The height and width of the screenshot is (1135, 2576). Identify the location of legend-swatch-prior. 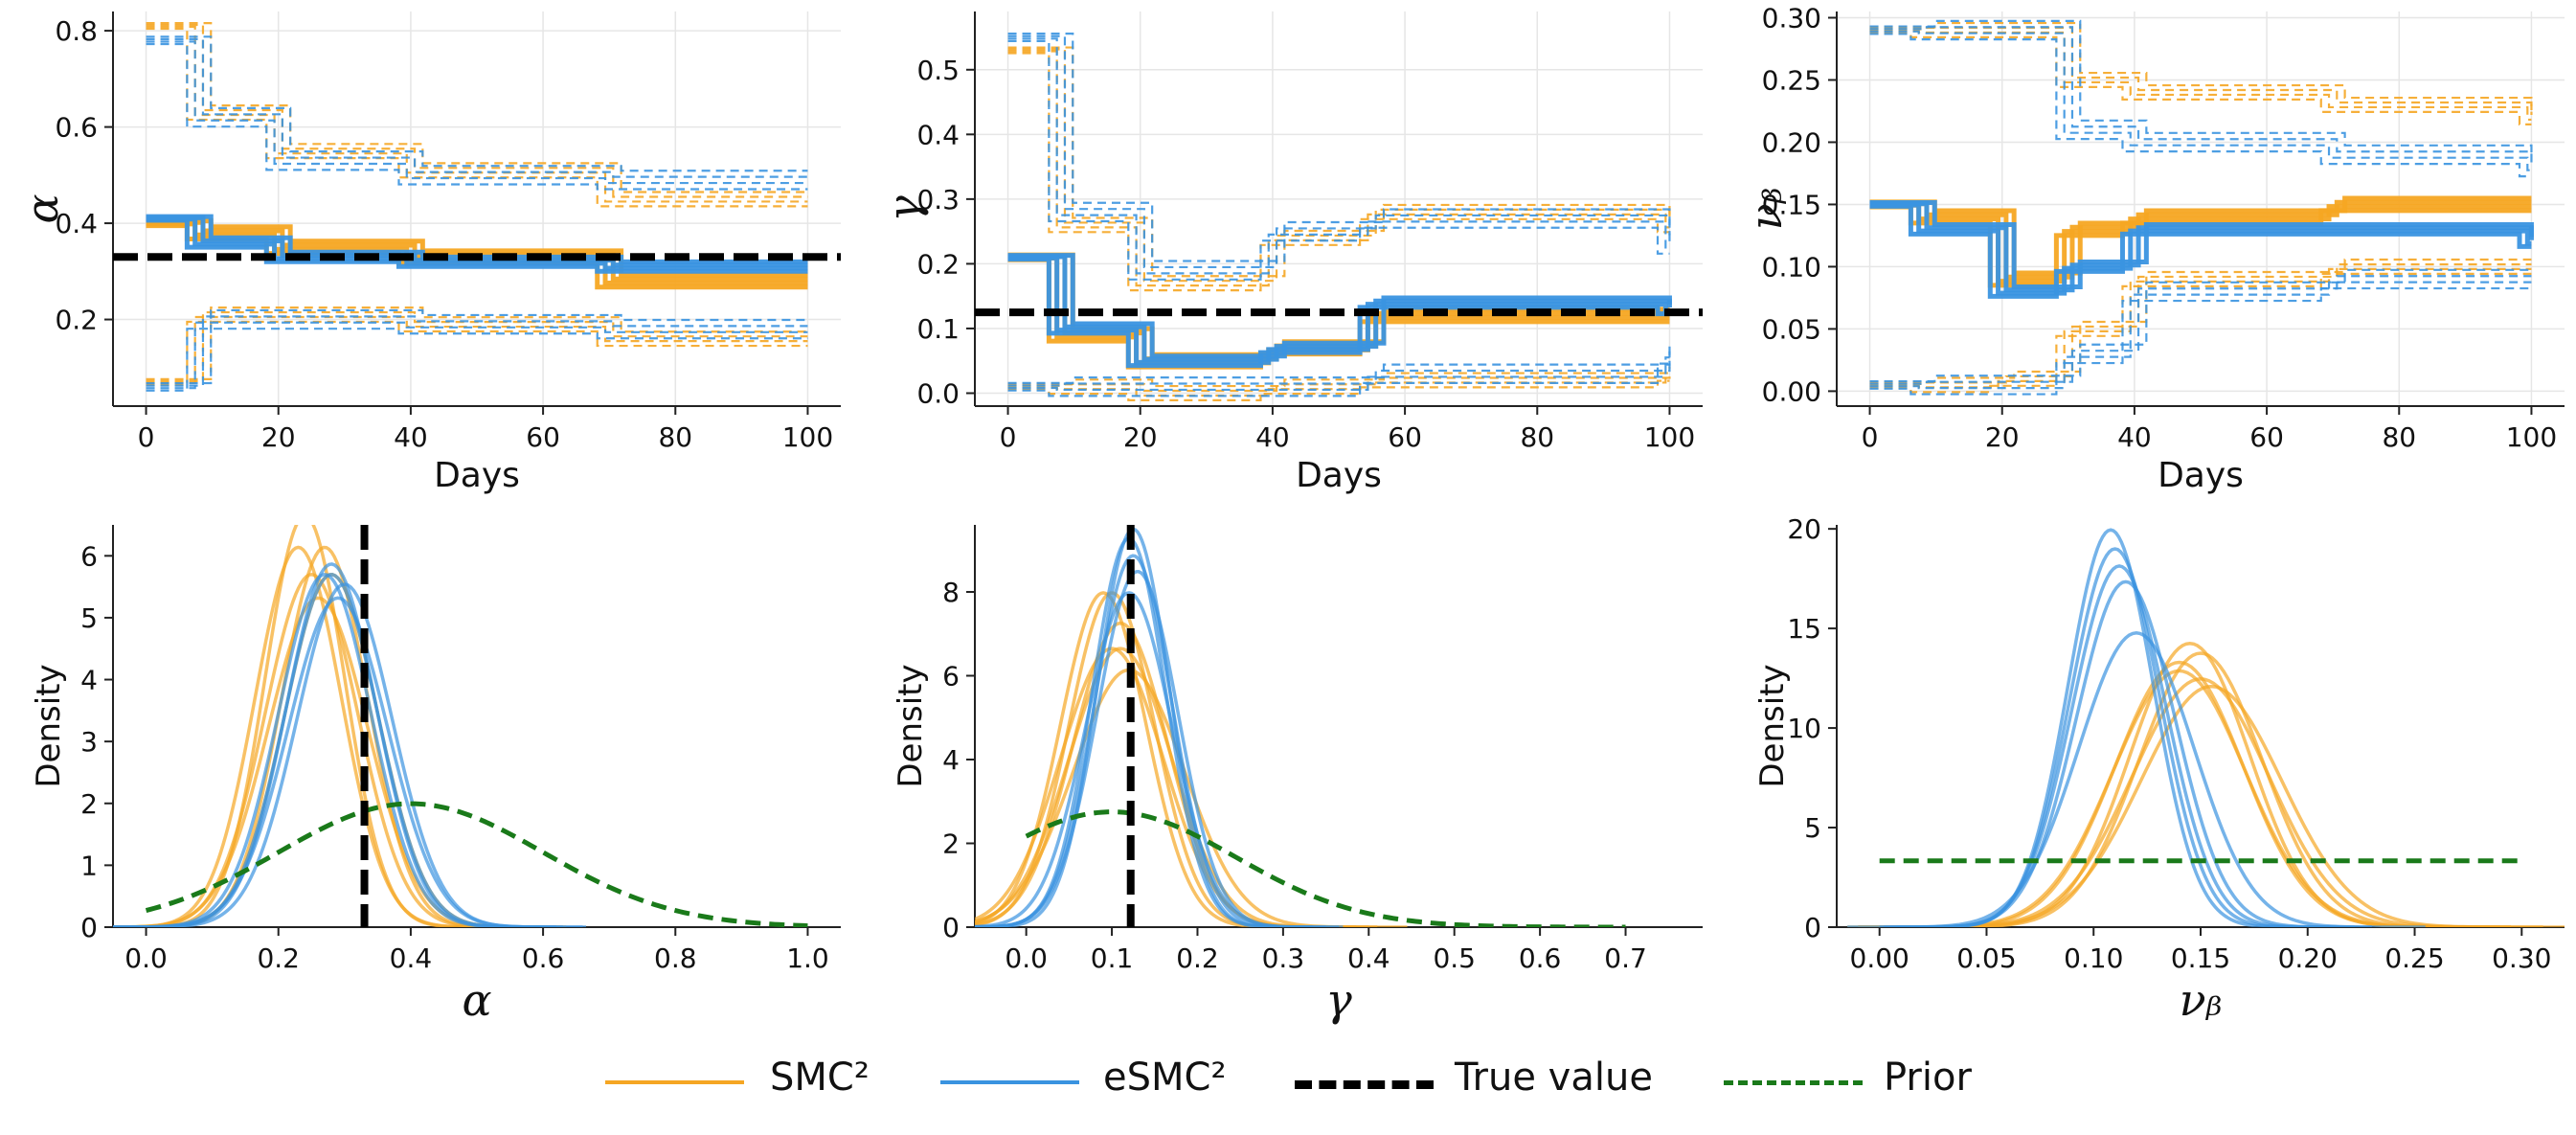
(1793, 1082).